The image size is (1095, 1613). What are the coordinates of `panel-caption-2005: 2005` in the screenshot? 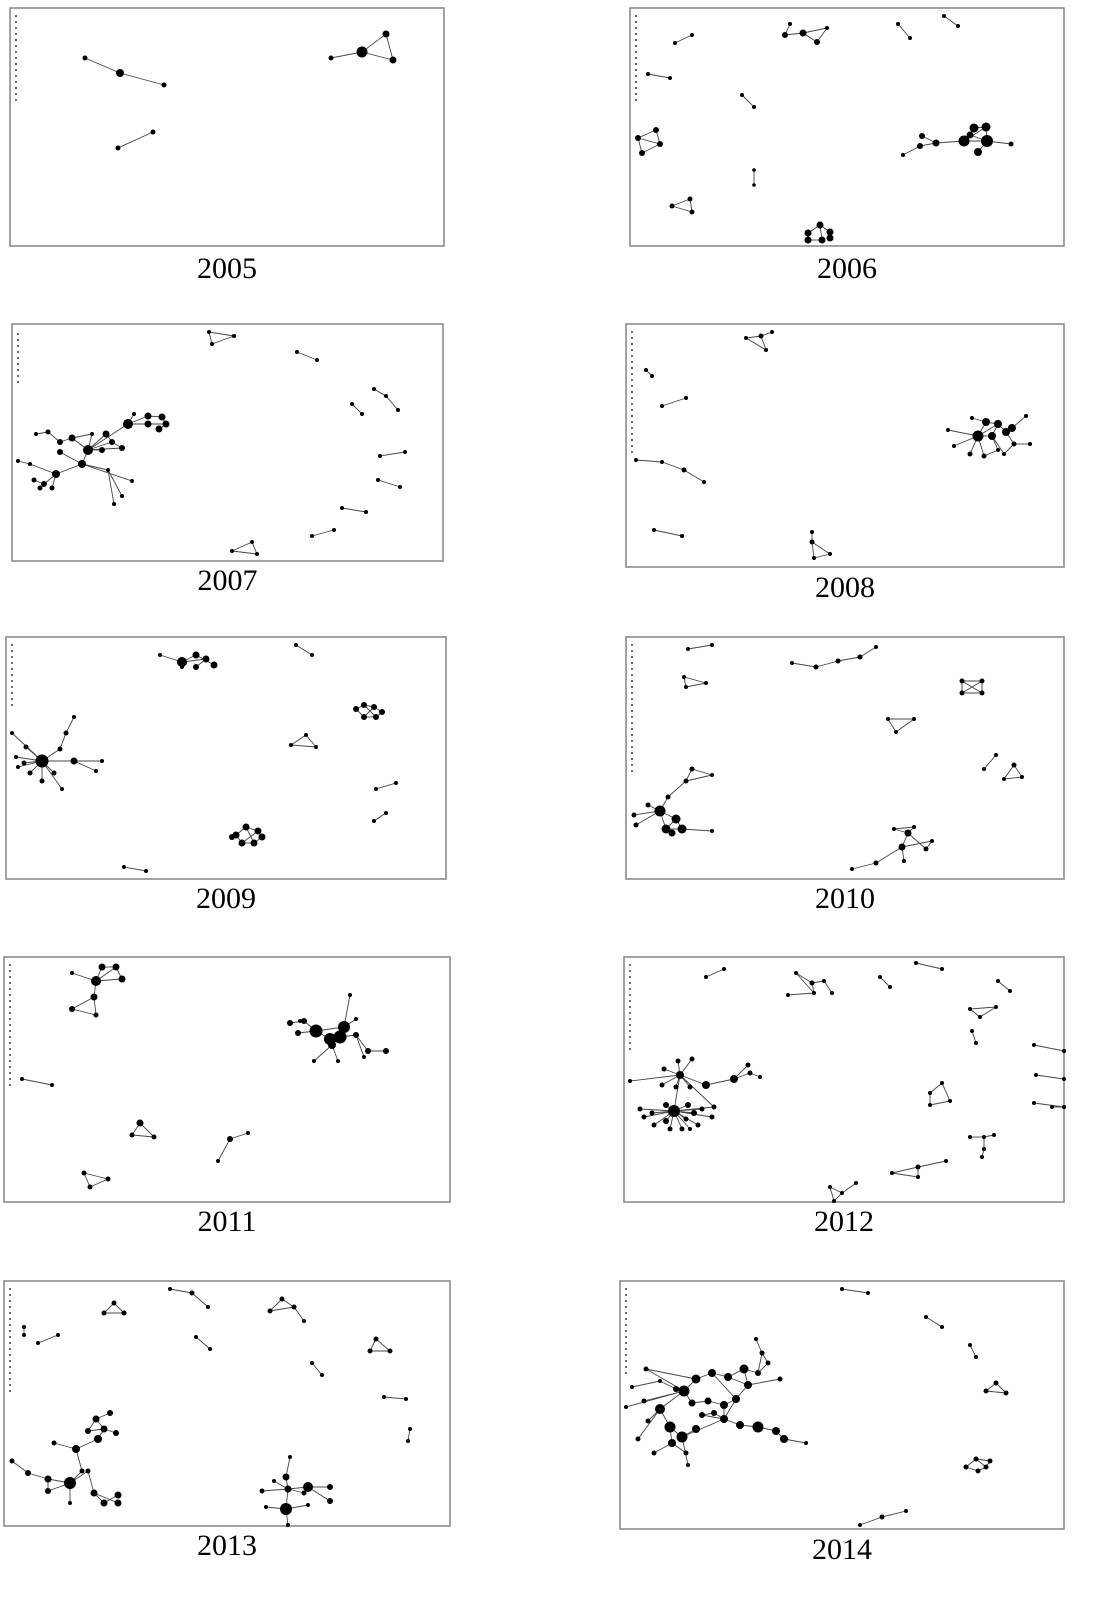 It's located at (227, 268).